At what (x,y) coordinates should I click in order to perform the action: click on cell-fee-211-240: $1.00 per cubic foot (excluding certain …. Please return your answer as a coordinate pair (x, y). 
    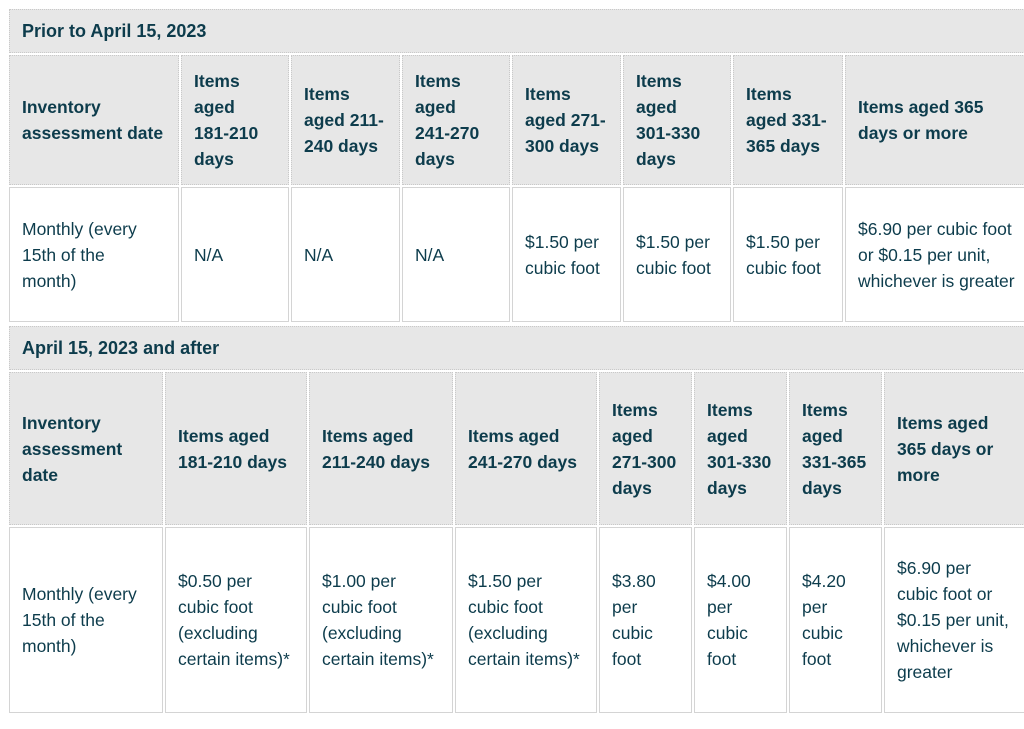
    Looking at the image, I should click on (381, 620).